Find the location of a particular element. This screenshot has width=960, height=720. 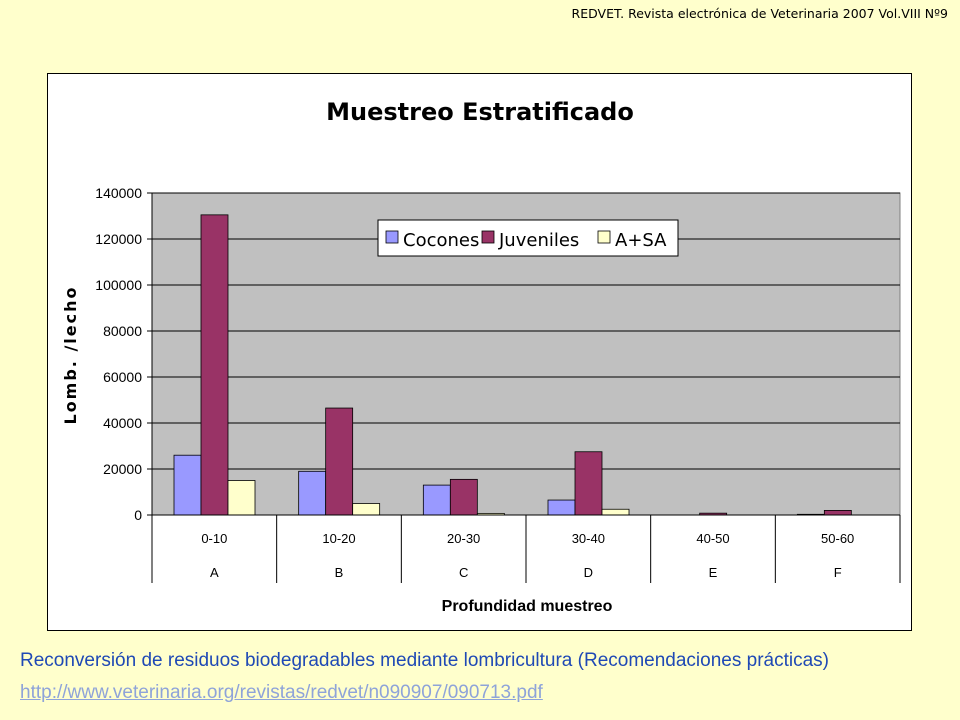

x-tick-label-level2: C is located at coordinates (463, 572).